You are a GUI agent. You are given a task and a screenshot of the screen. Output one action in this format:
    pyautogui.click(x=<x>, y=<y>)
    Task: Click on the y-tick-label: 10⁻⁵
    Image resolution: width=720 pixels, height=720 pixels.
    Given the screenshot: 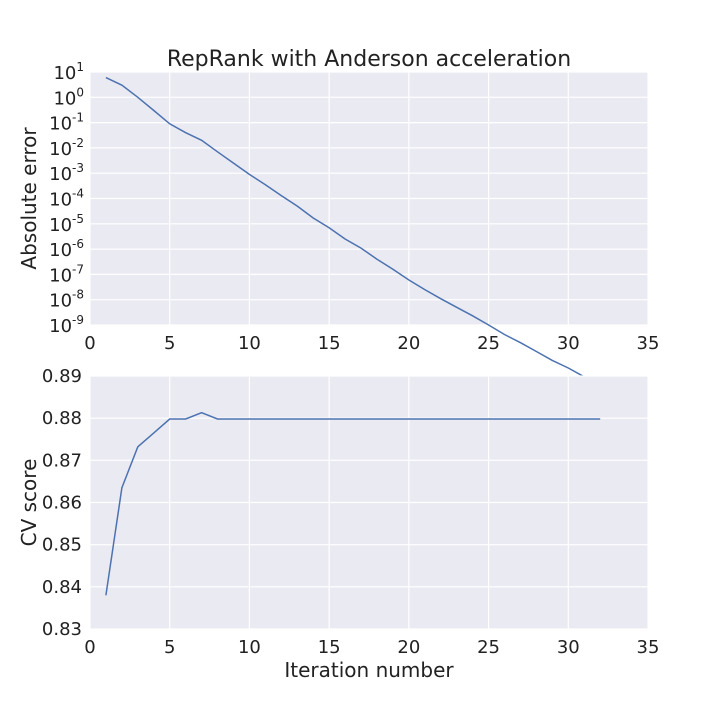 What is the action you would take?
    pyautogui.click(x=66, y=224)
    